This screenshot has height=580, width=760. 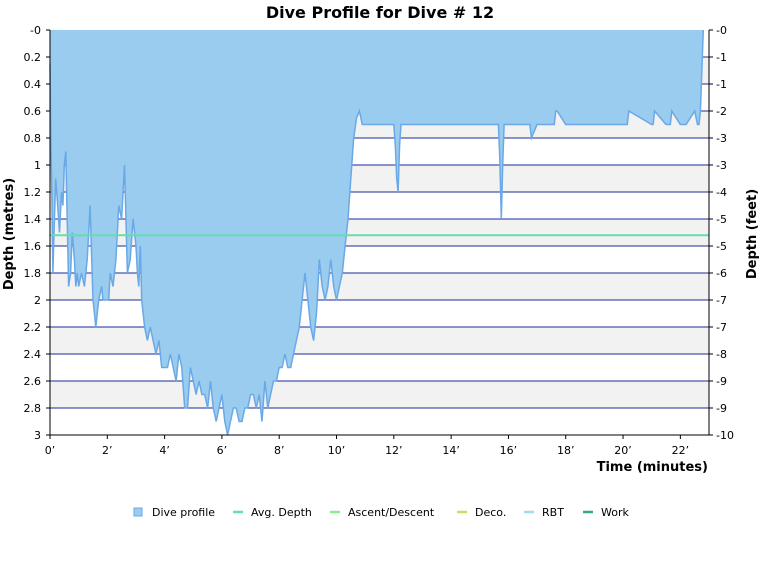 What do you see at coordinates (183, 512) in the screenshot?
I see `legend-label: Dive profile` at bounding box center [183, 512].